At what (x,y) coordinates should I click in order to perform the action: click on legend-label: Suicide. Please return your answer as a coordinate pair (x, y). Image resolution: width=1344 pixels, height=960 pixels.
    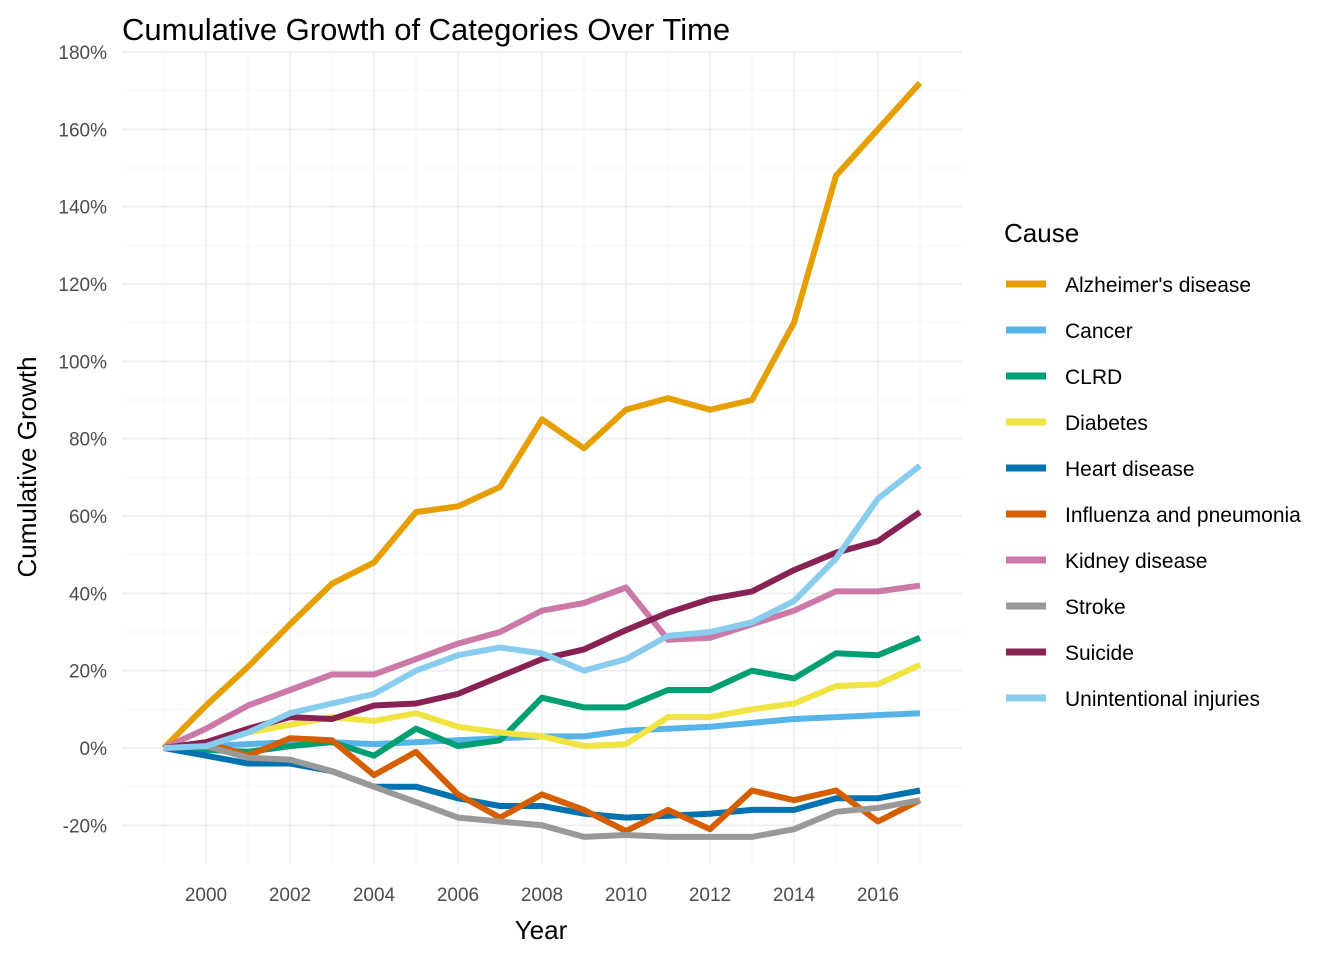
    Looking at the image, I should click on (1099, 653).